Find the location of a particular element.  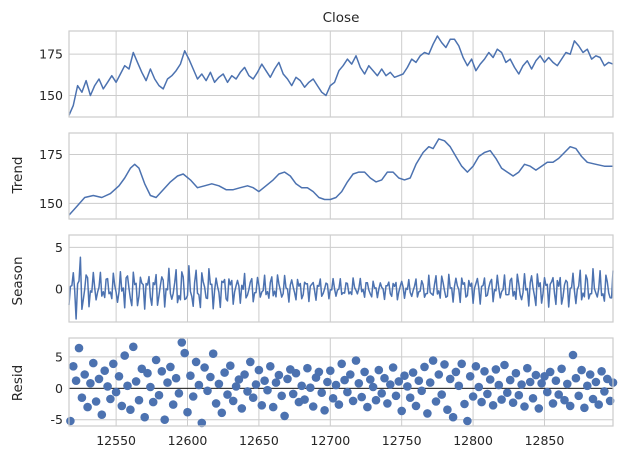

chart-title: Close is located at coordinates (341, 18).